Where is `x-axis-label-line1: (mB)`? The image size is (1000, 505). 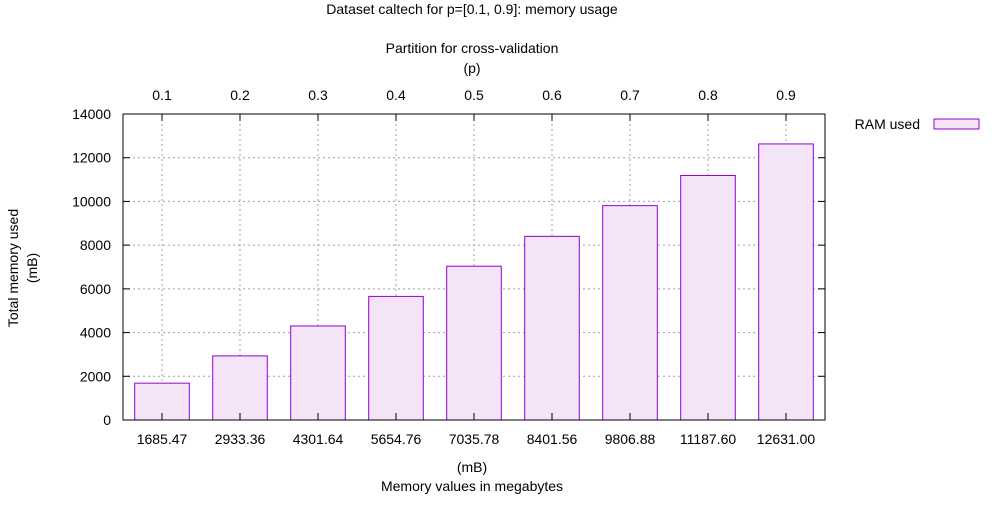
x-axis-label-line1: (mB) is located at coordinates (472, 467).